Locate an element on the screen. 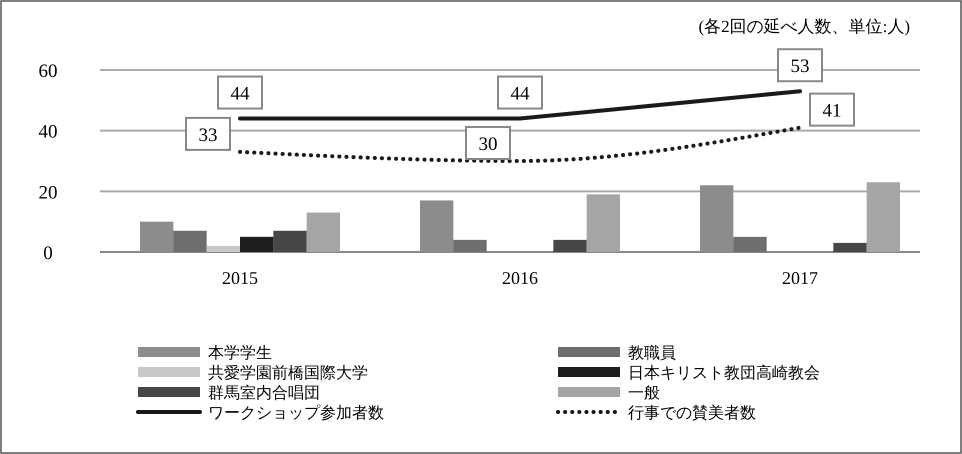  legend-label: 日本キリスト教団高崎教会 is located at coordinates (724, 373).